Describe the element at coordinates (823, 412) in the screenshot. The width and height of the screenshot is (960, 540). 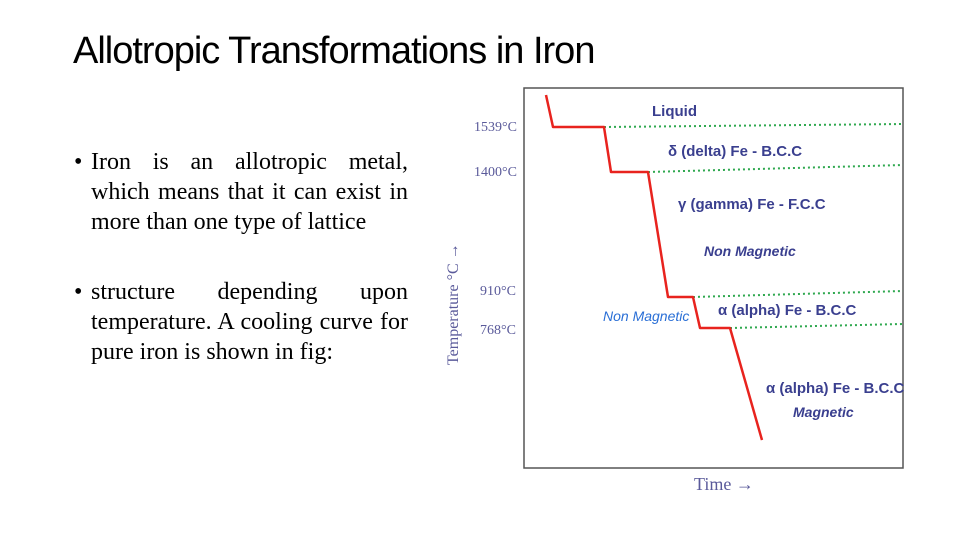
I see `region-note-magnetic: Magnetic` at that location.